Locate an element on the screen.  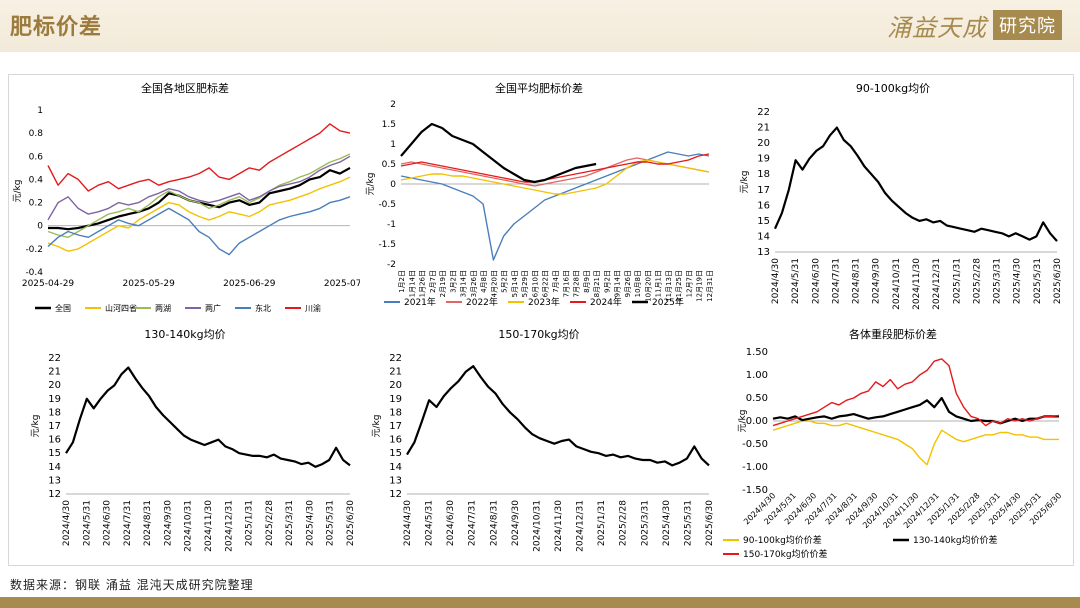
legend-label: 150-170kg均价价差 is located at coordinates (785, 554).